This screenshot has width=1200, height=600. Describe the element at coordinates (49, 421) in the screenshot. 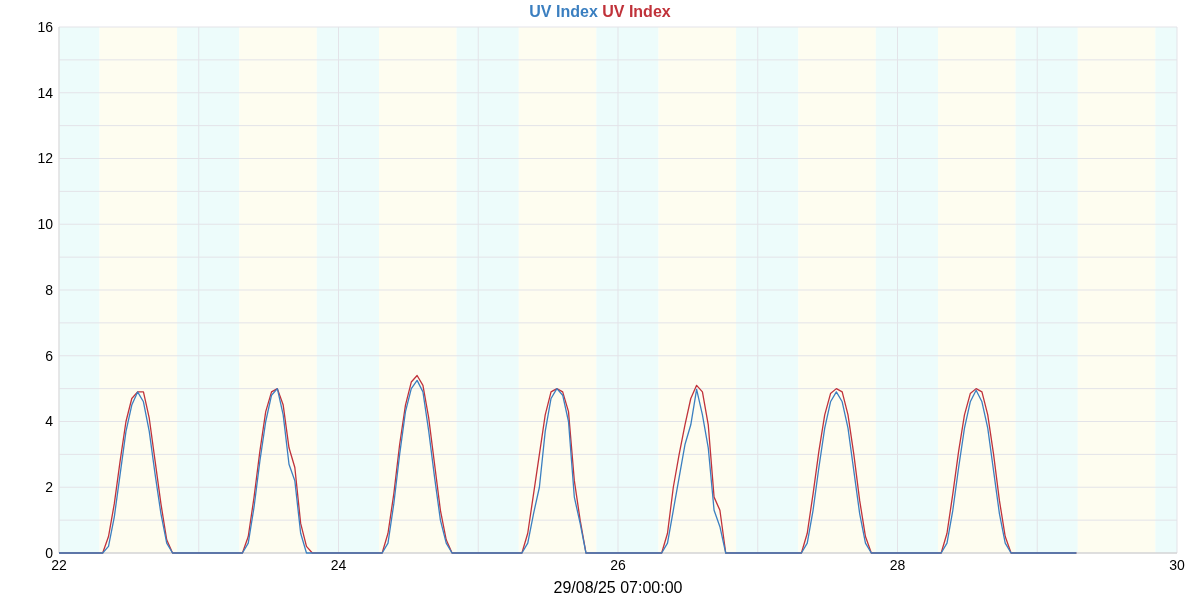

I see `y-tick-label: 4` at that location.